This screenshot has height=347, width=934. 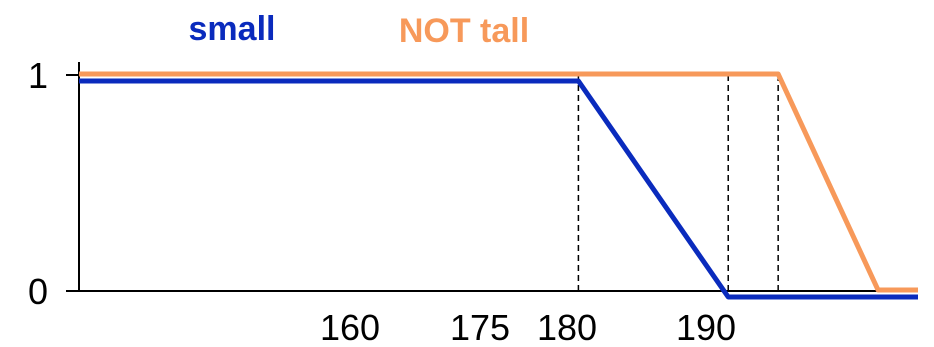 I want to click on legend-label-not-tall: NOT tall, so click(x=464, y=31).